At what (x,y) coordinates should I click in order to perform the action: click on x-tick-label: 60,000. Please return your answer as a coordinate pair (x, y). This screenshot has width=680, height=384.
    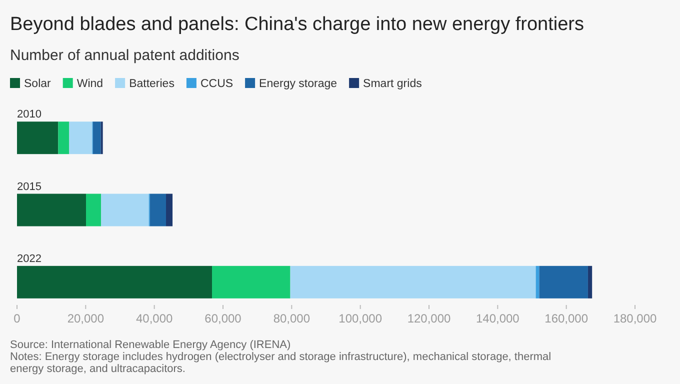
    Looking at the image, I should click on (223, 319).